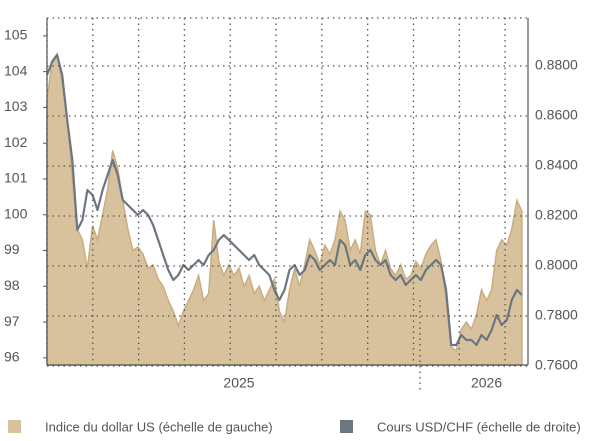 This screenshot has width=601, height=441. I want to click on y-tick-label: 103, so click(16, 106).